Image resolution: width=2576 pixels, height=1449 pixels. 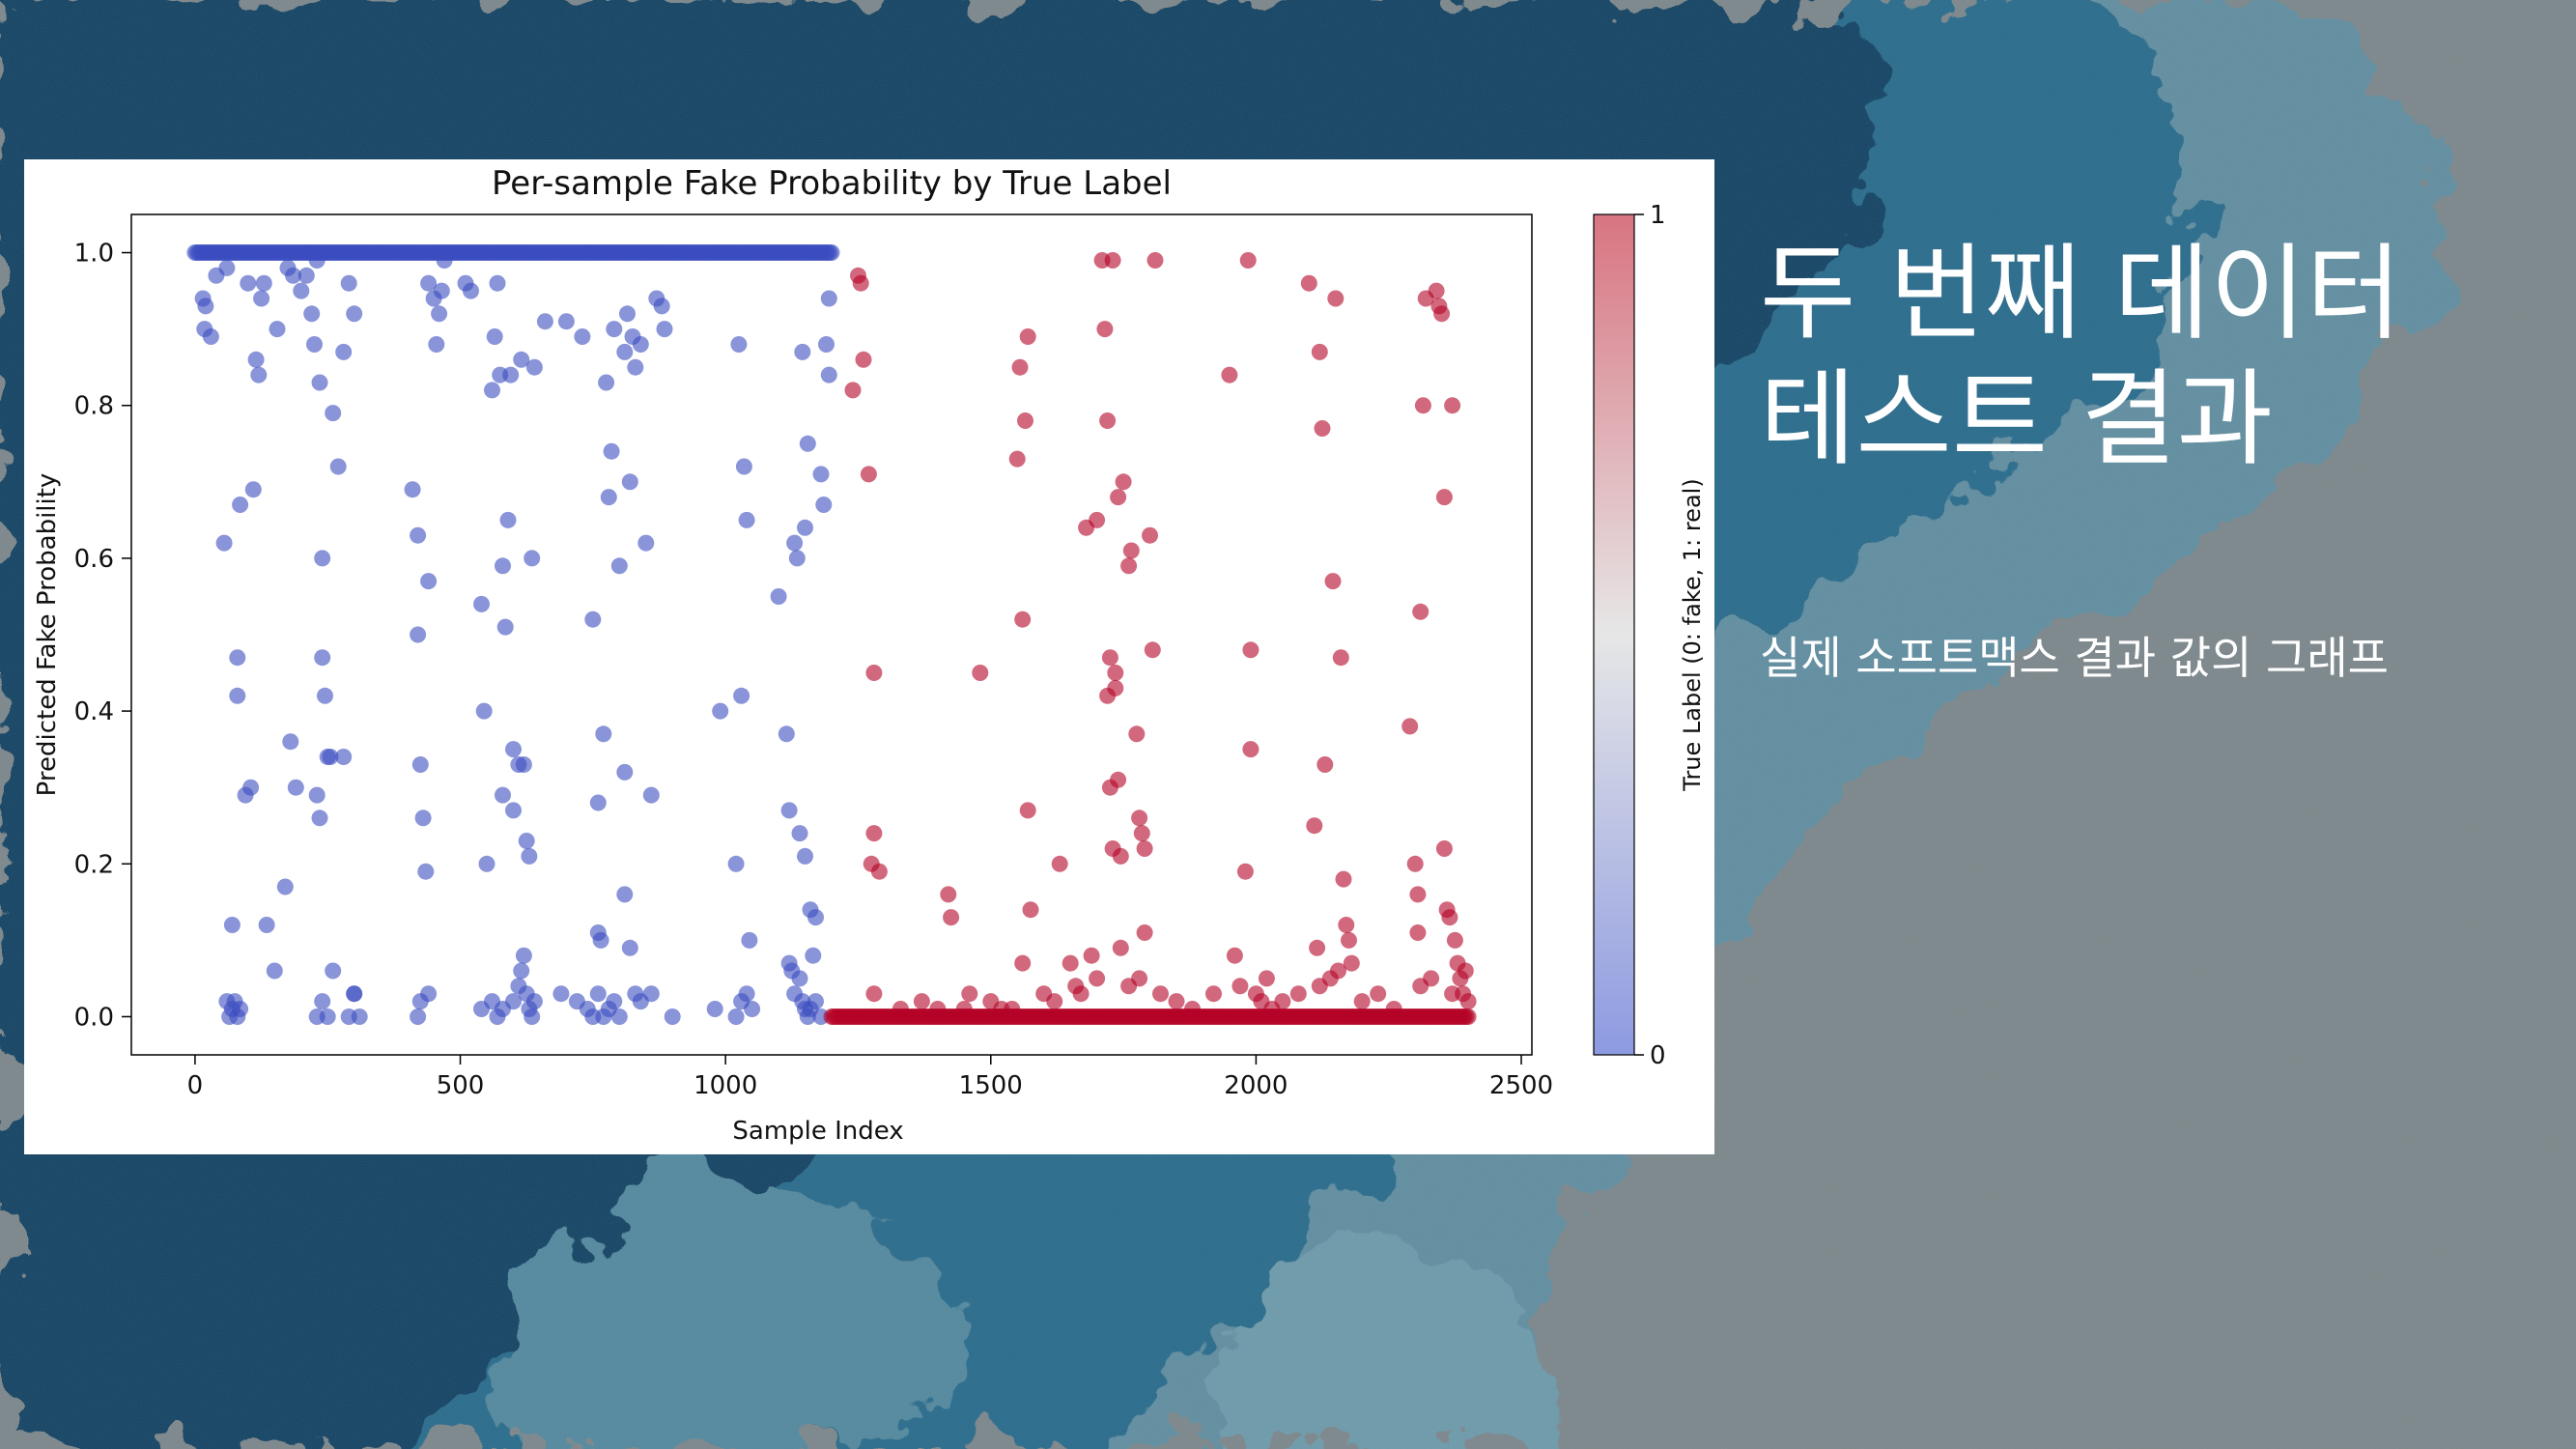 I want to click on y-tick-label: 0.8, so click(x=94, y=406).